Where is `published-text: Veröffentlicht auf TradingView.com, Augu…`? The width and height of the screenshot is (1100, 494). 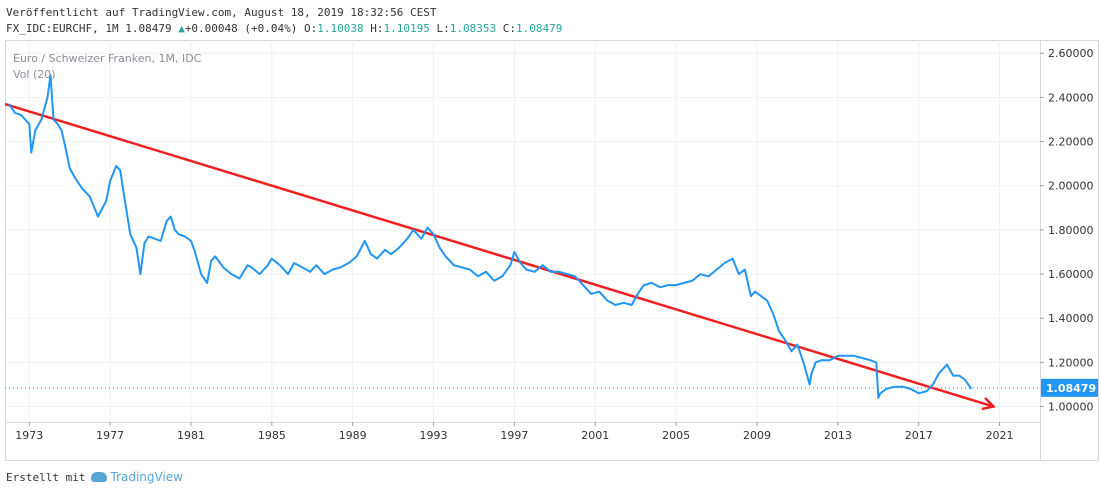
published-text: Veröffentlicht auf TradingView.com, Augu… is located at coordinates (221, 12).